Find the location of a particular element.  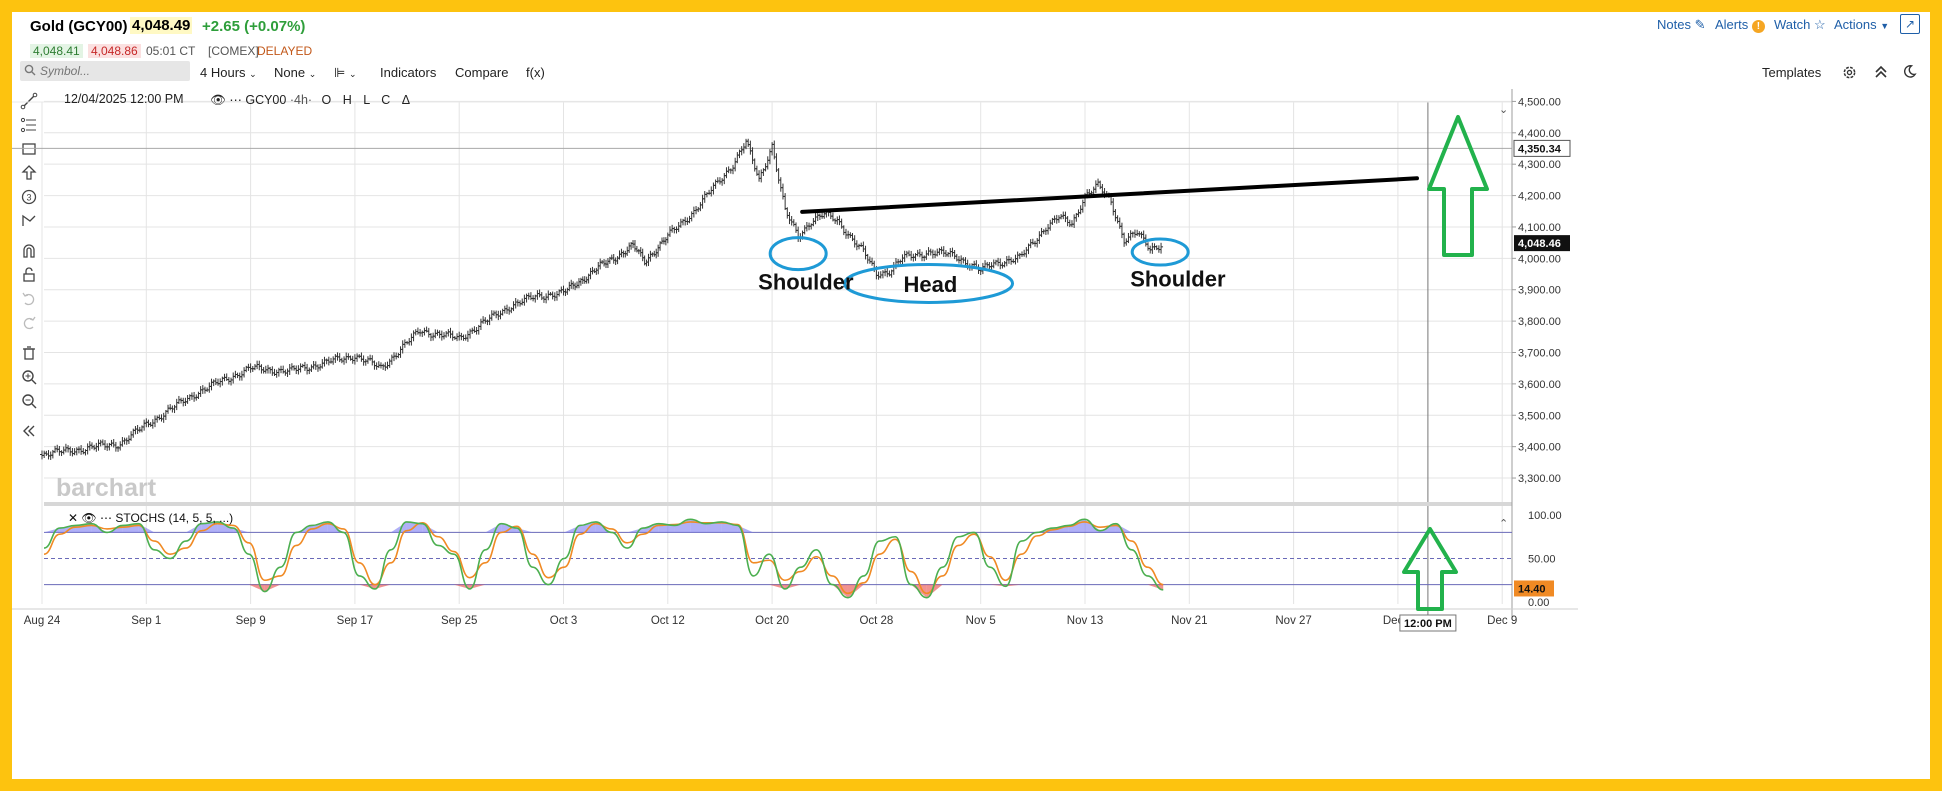

pencil-icon: ✎ is located at coordinates (1700, 24).